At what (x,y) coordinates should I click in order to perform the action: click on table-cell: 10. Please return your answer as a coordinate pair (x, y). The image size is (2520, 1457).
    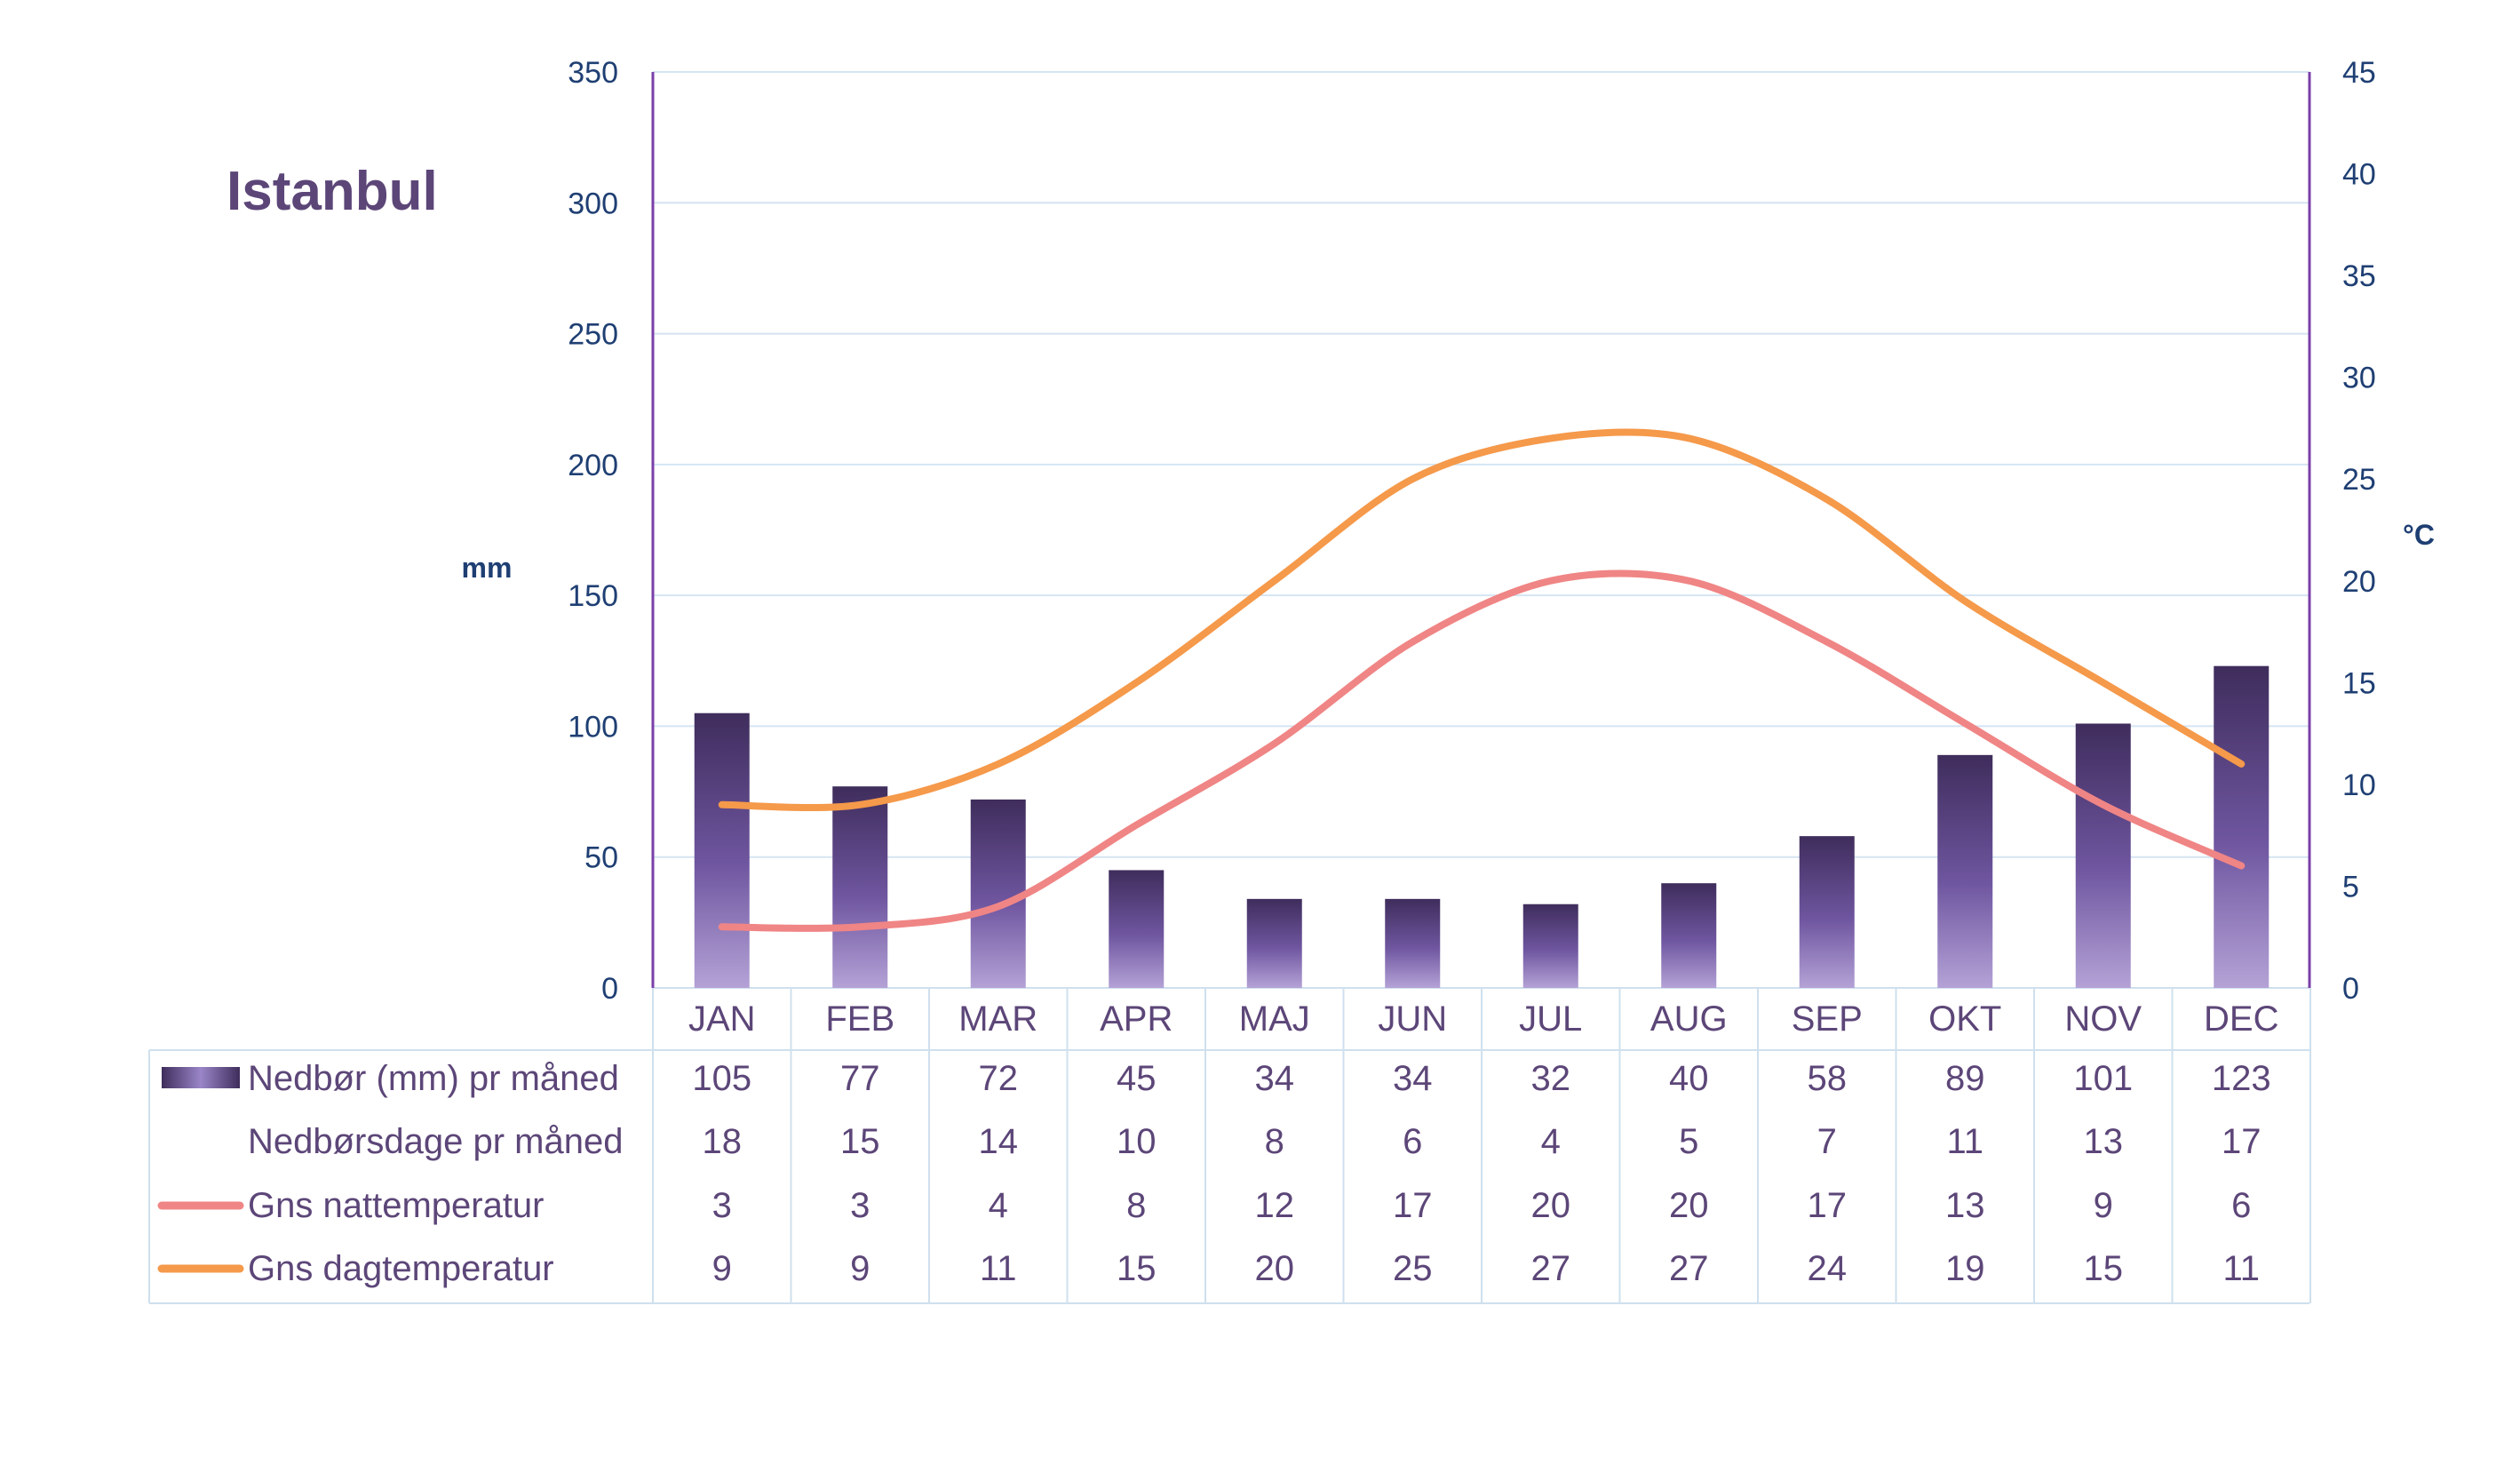
    Looking at the image, I should click on (1137, 1141).